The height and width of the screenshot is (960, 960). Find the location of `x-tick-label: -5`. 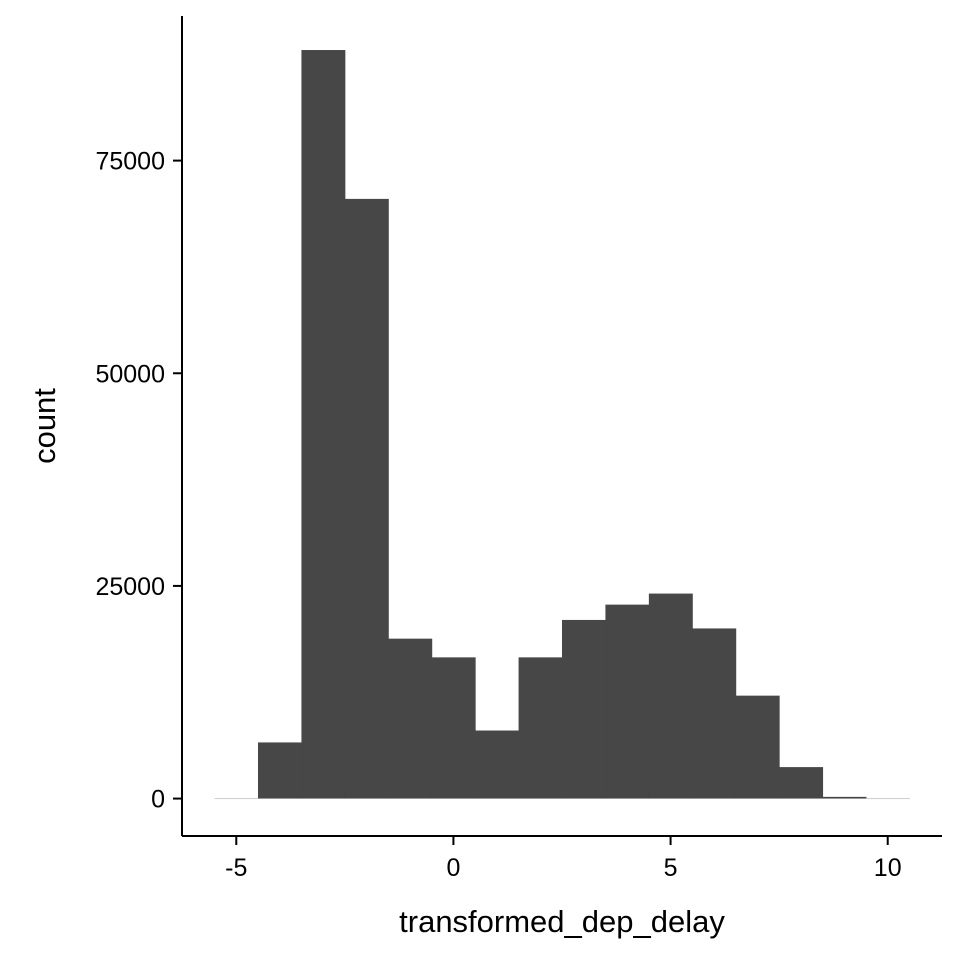

x-tick-label: -5 is located at coordinates (236, 868).